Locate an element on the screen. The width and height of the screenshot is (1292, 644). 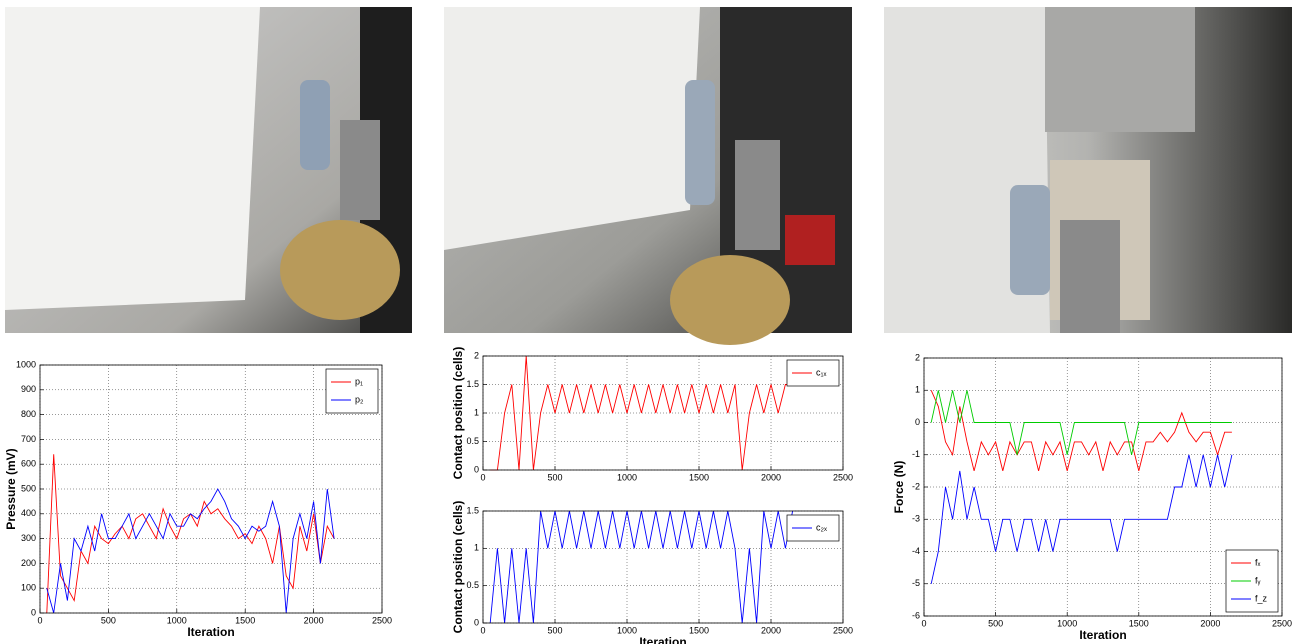
y-tick-label: 700 is located at coordinates (28, 439).